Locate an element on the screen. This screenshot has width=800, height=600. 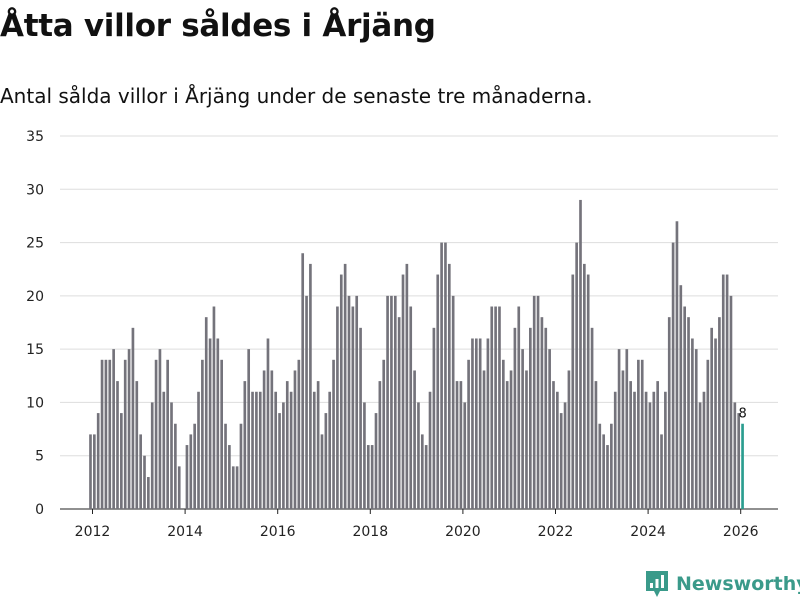
y-tick-label: 20 is located at coordinates (35, 297).